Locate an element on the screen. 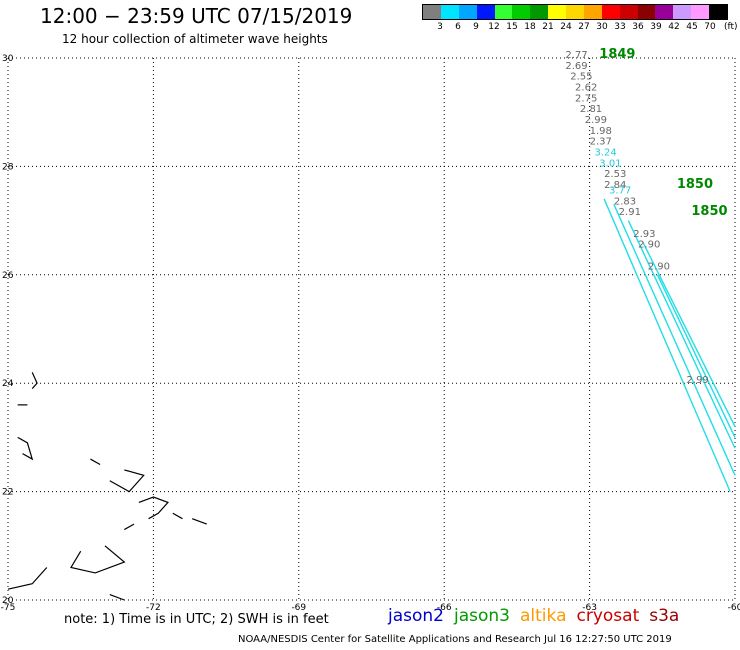 The width and height of the screenshot is (740, 650). wave-height-reading: 2.55 is located at coordinates (581, 77).